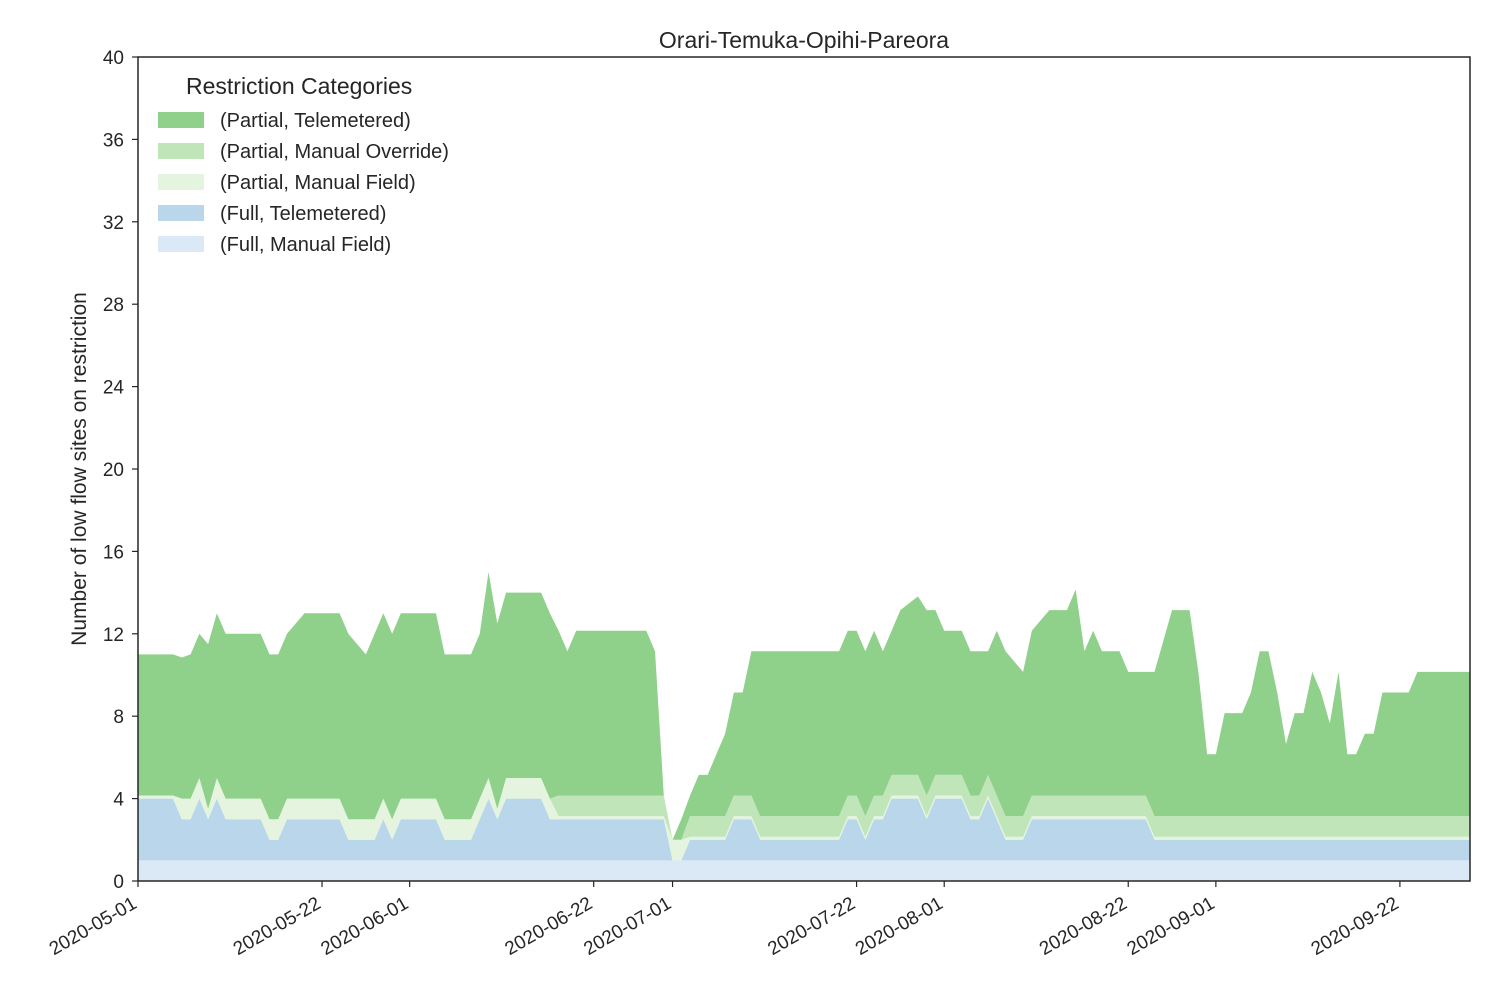 The image size is (1500, 1005). I want to click on legend-label: (Partial, Manual Override), so click(334, 152).